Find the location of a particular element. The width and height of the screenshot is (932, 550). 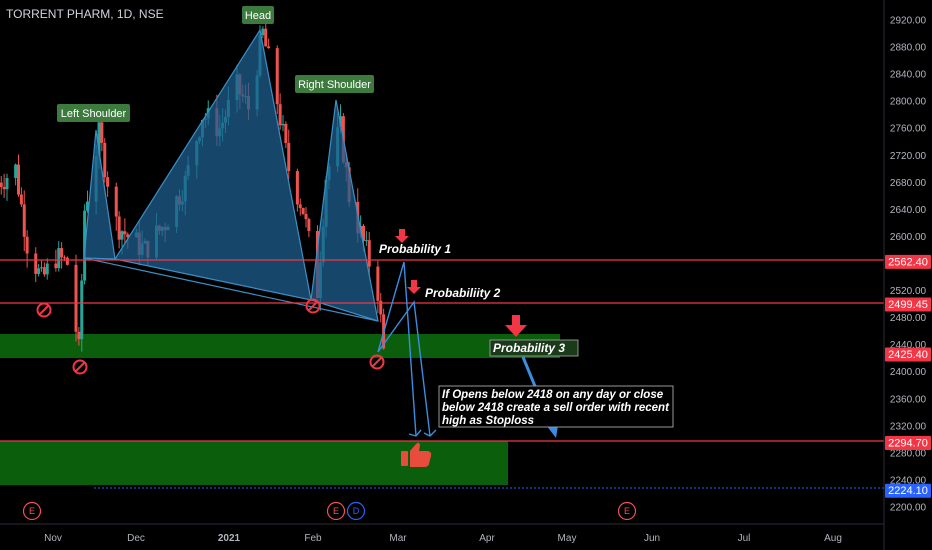

price-tick-label: 2600.00 is located at coordinates (908, 237).